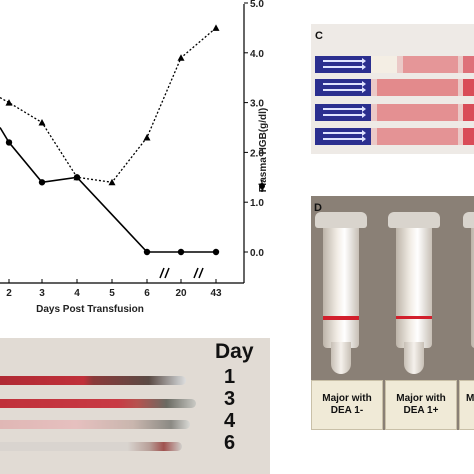 This screenshot has height=474, width=474. I want to click on y-axis-label-group: Plasma HGB(g/dl), so click(263, 150).